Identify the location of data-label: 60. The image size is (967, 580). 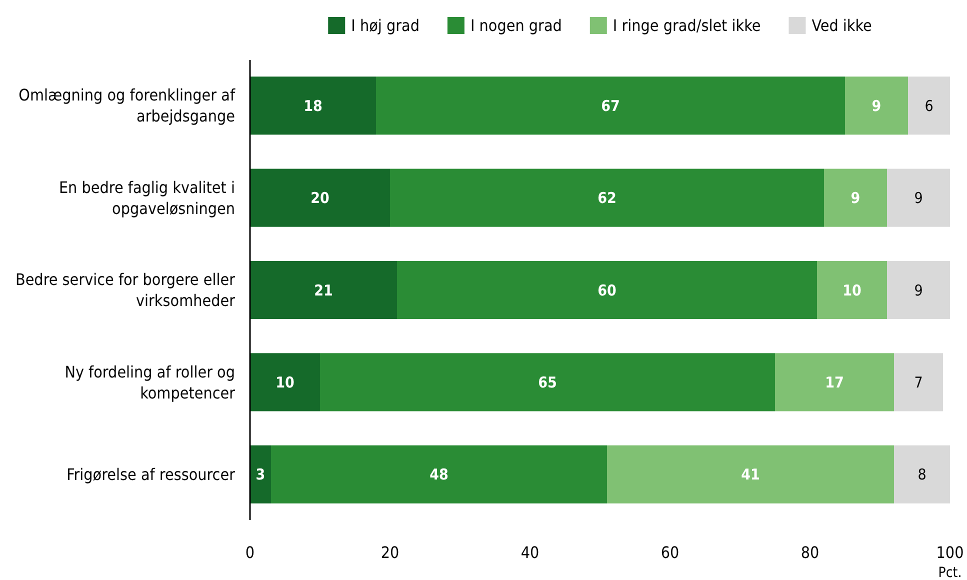
(607, 290).